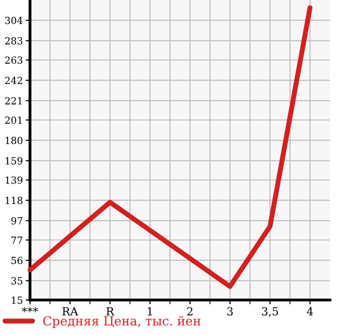 The width and height of the screenshot is (345, 335). I want to click on y-tick-label: 97, so click(16, 220).